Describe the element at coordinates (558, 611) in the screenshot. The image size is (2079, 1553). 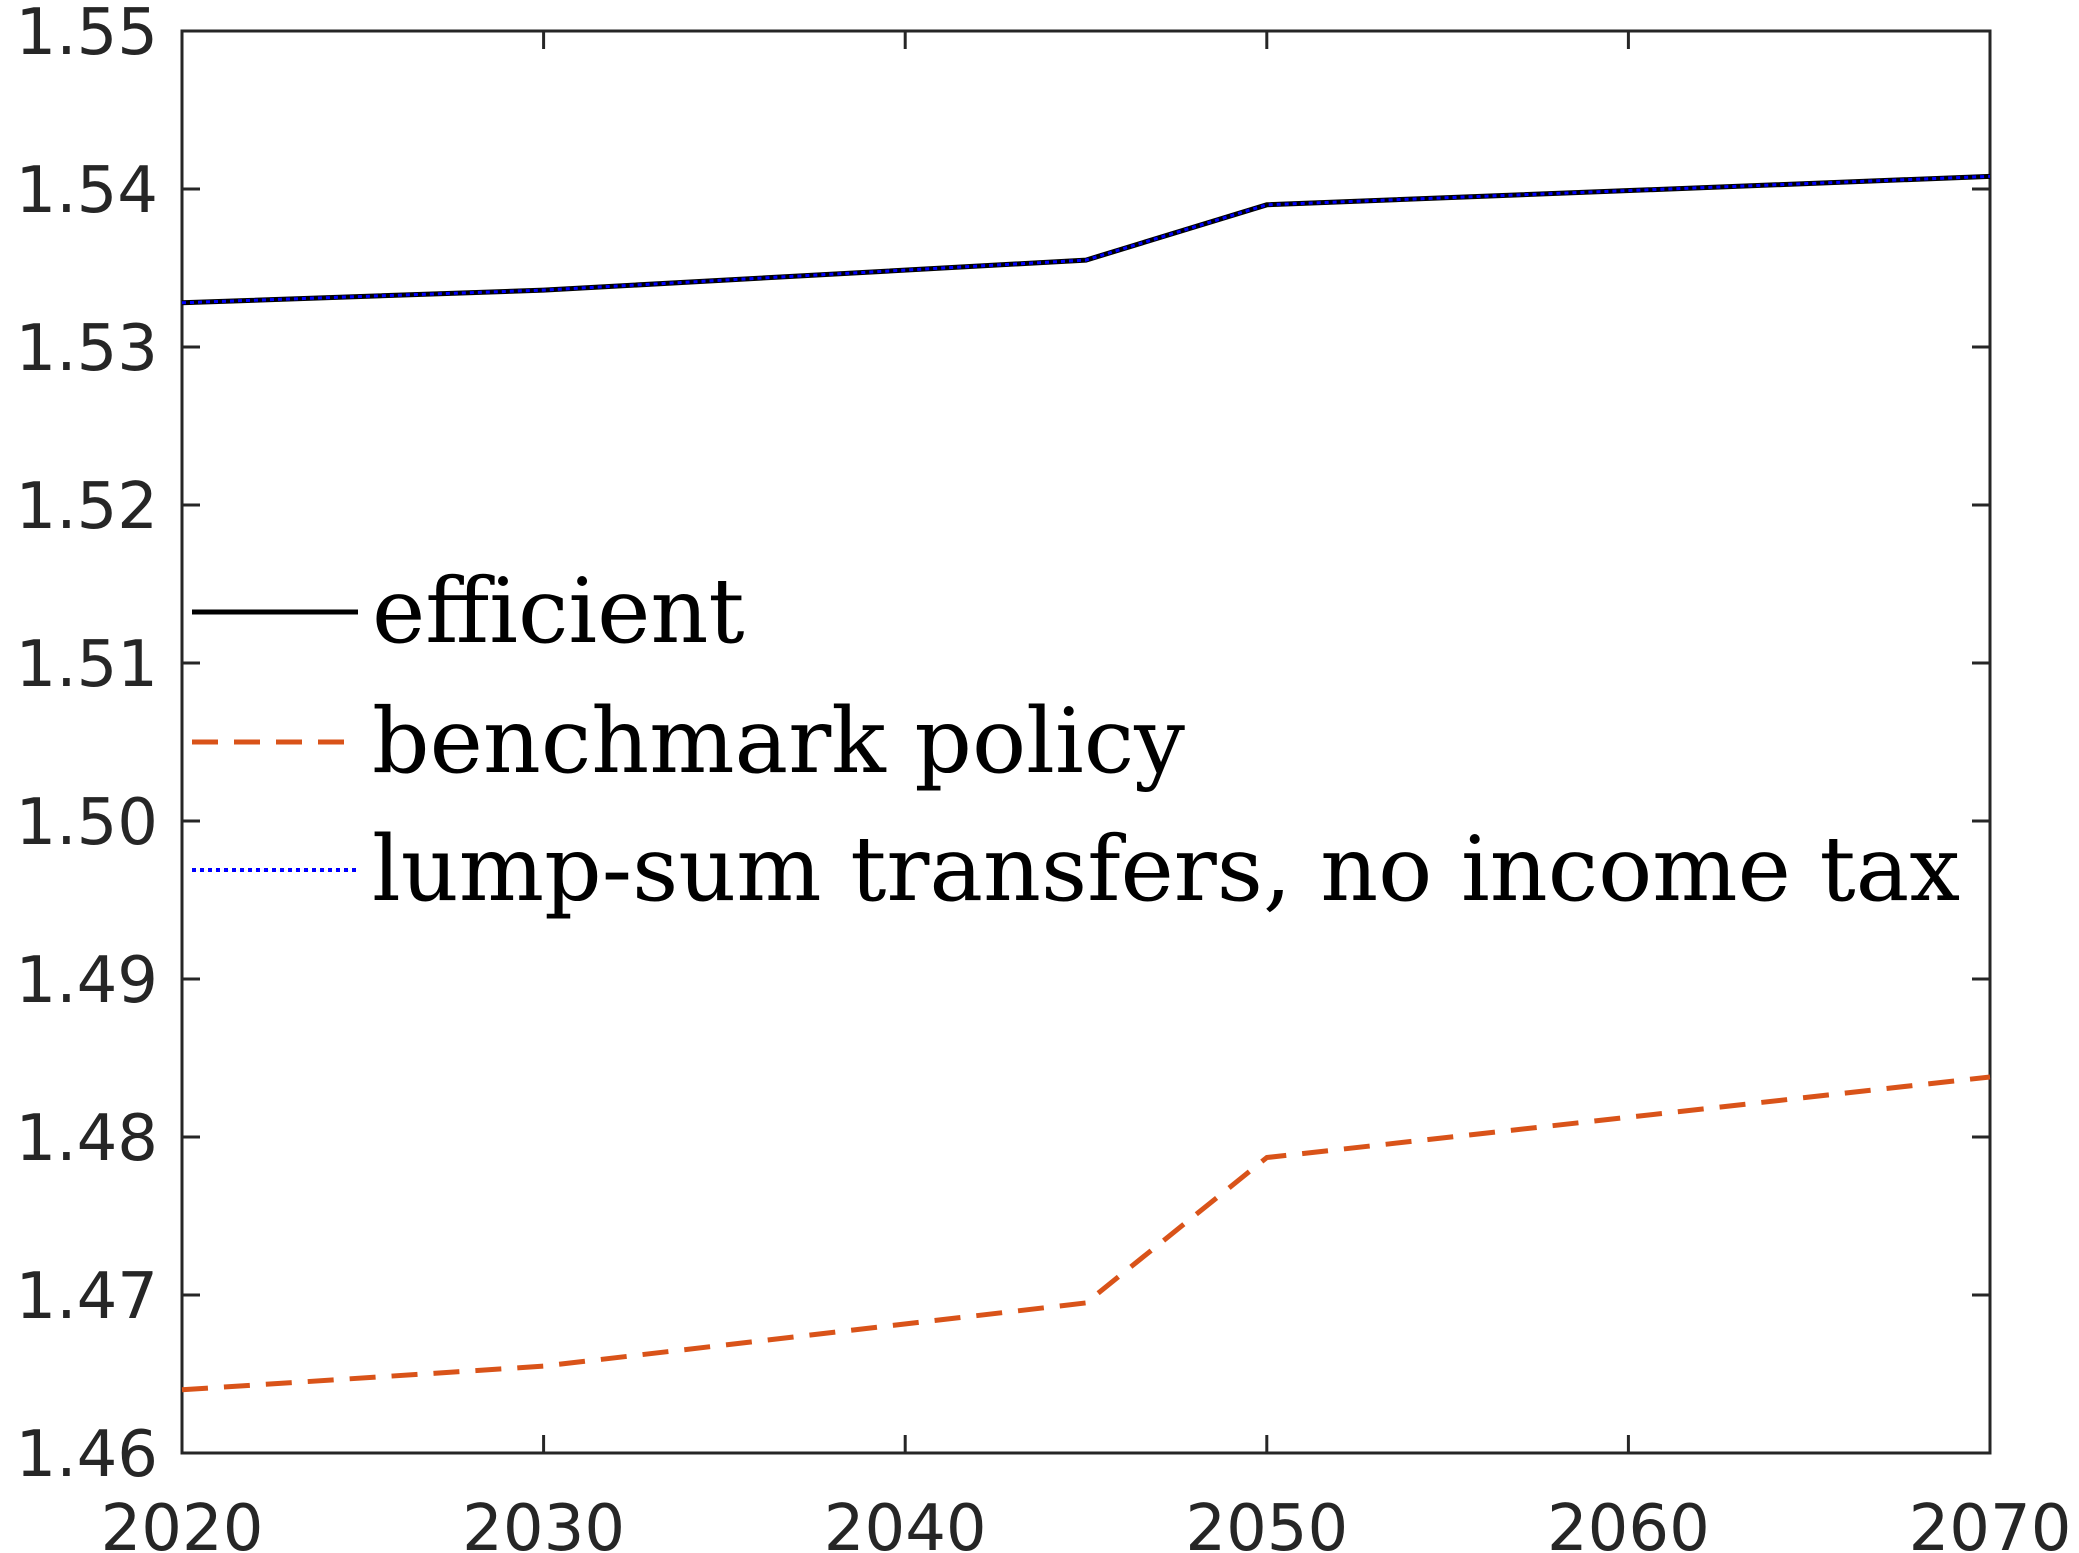
I see `legend-label-0: efficient` at that location.